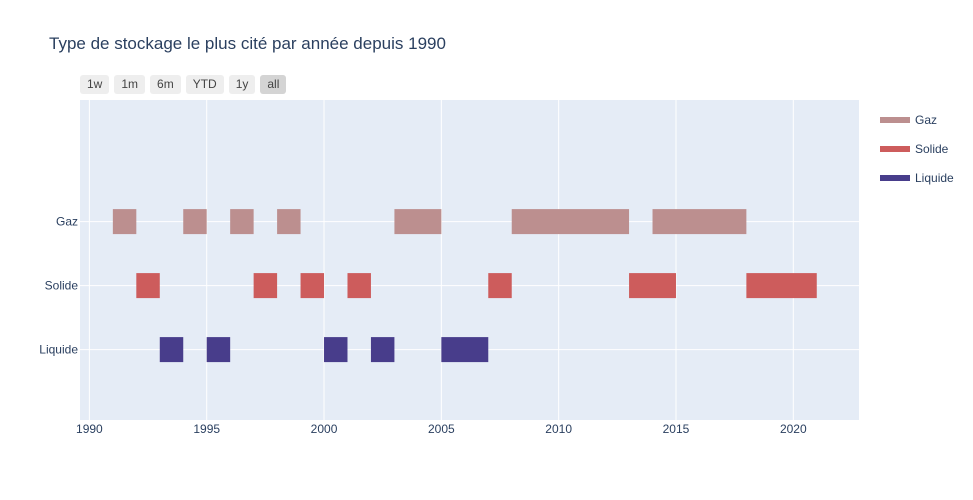 This screenshot has height=500, width=973. I want to click on x-tick-label-2015: 2015, so click(676, 429).